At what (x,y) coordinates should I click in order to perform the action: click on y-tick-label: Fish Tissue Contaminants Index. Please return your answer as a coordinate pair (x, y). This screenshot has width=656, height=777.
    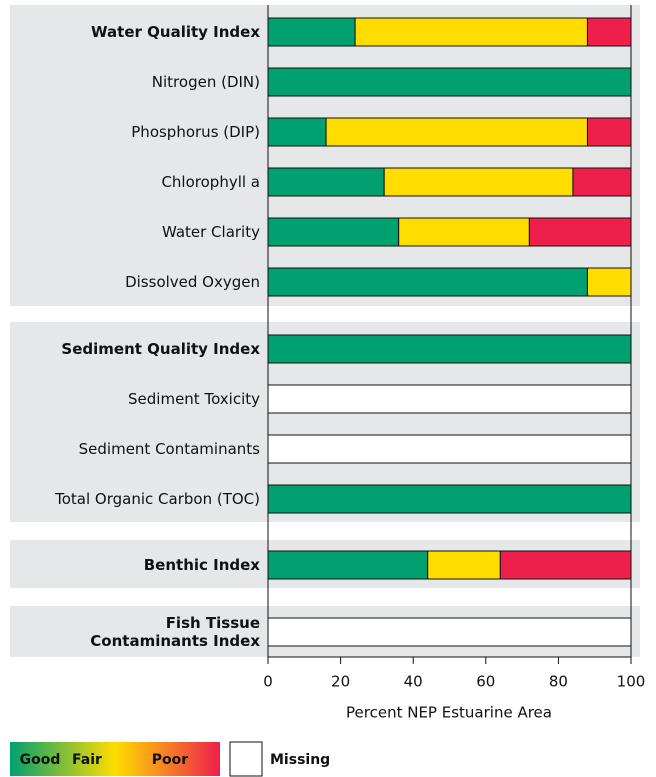
    Looking at the image, I should click on (175, 632).